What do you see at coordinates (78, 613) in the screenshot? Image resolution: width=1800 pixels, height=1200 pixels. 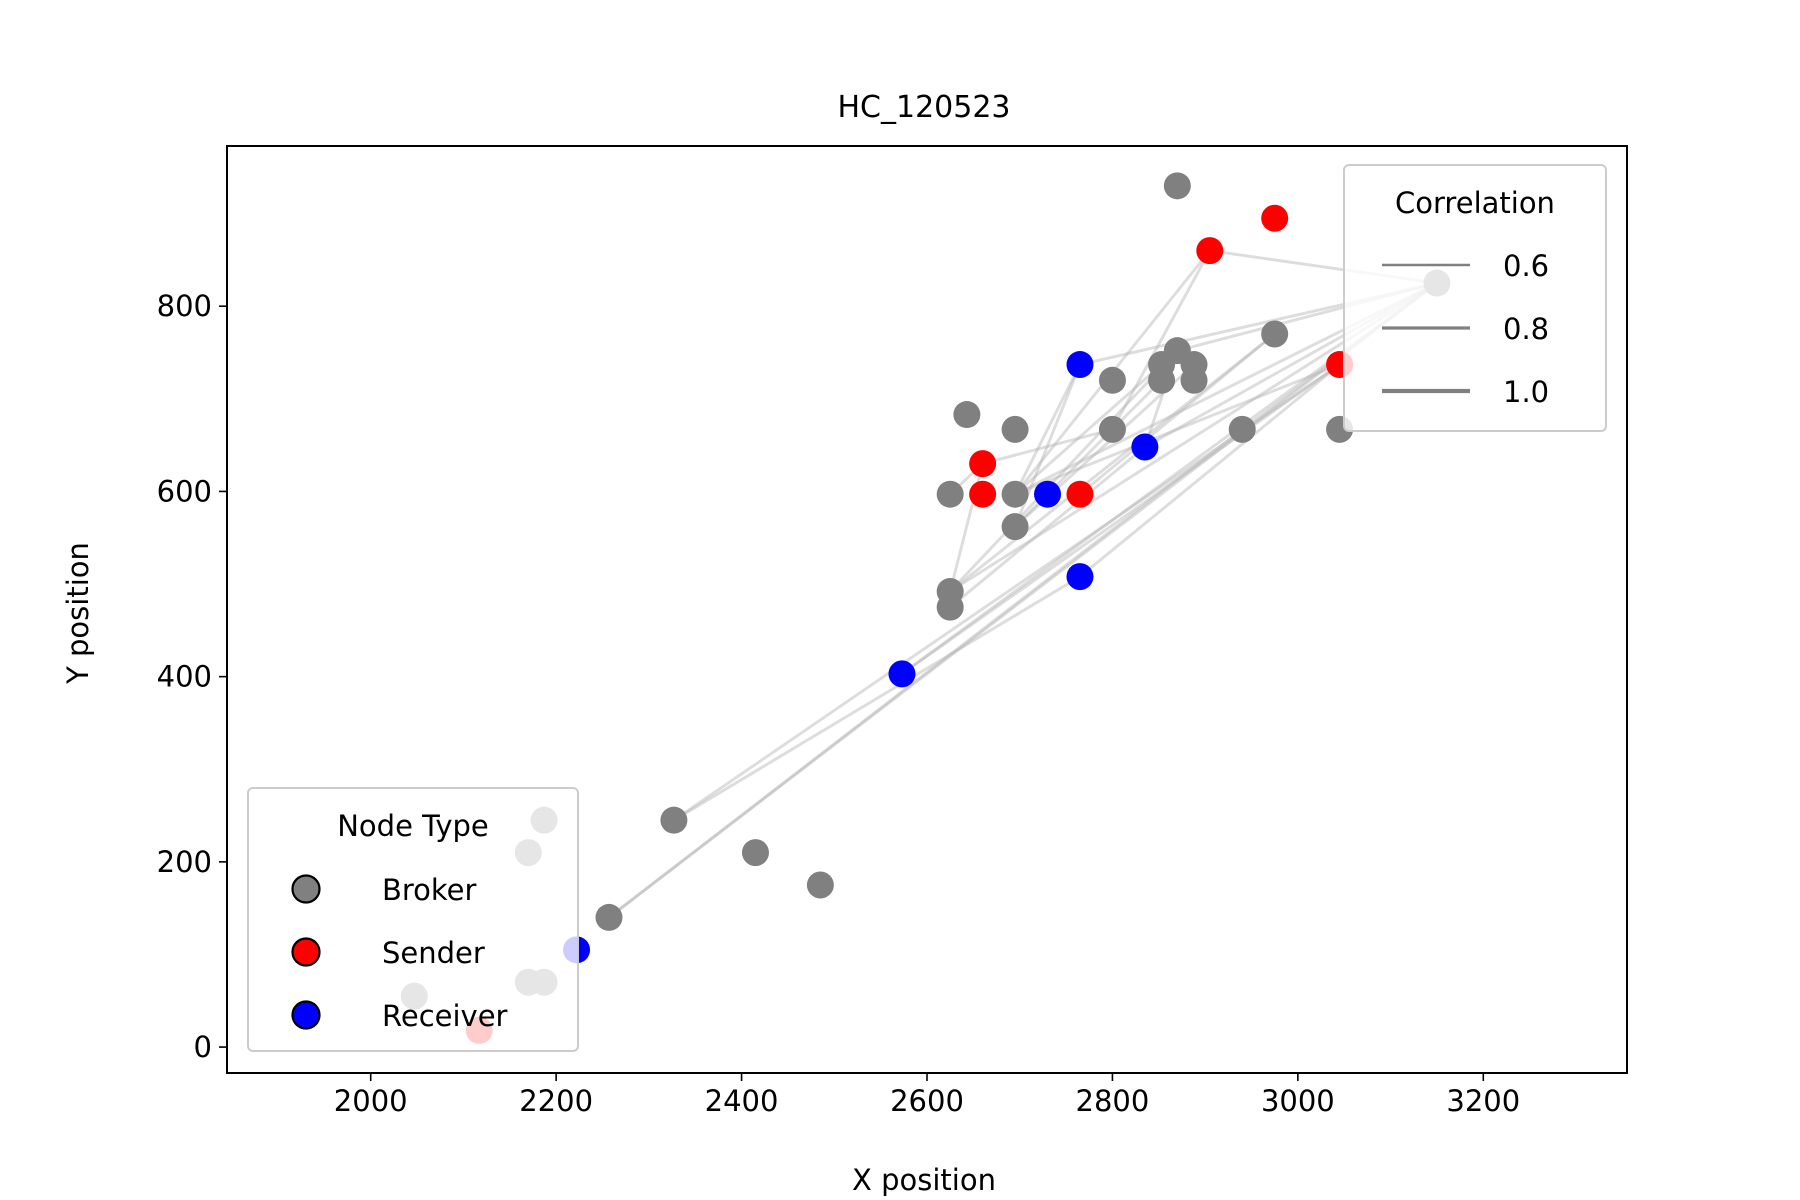 I see `y-axis-label: Y position` at bounding box center [78, 613].